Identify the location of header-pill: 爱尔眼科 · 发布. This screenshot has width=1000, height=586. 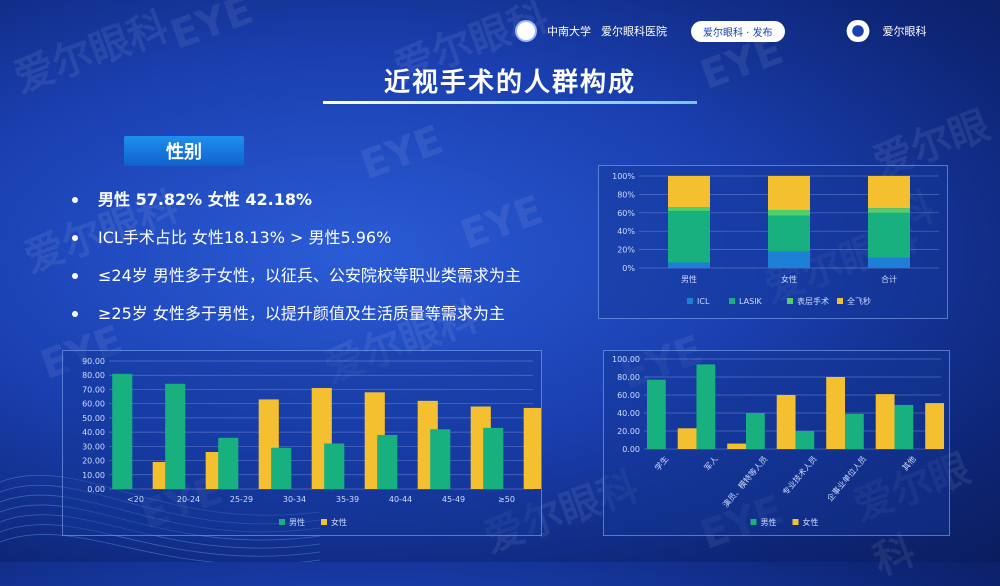
(738, 31).